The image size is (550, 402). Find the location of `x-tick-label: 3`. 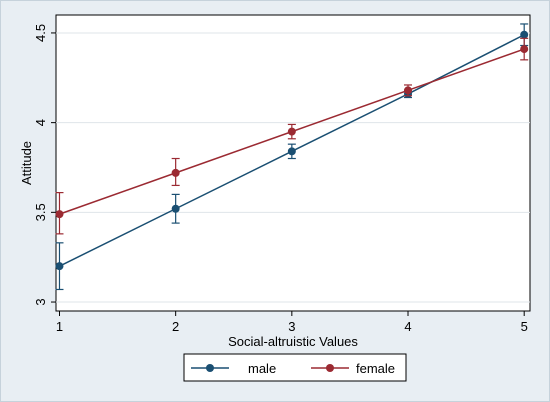

x-tick-label: 3 is located at coordinates (291, 326).